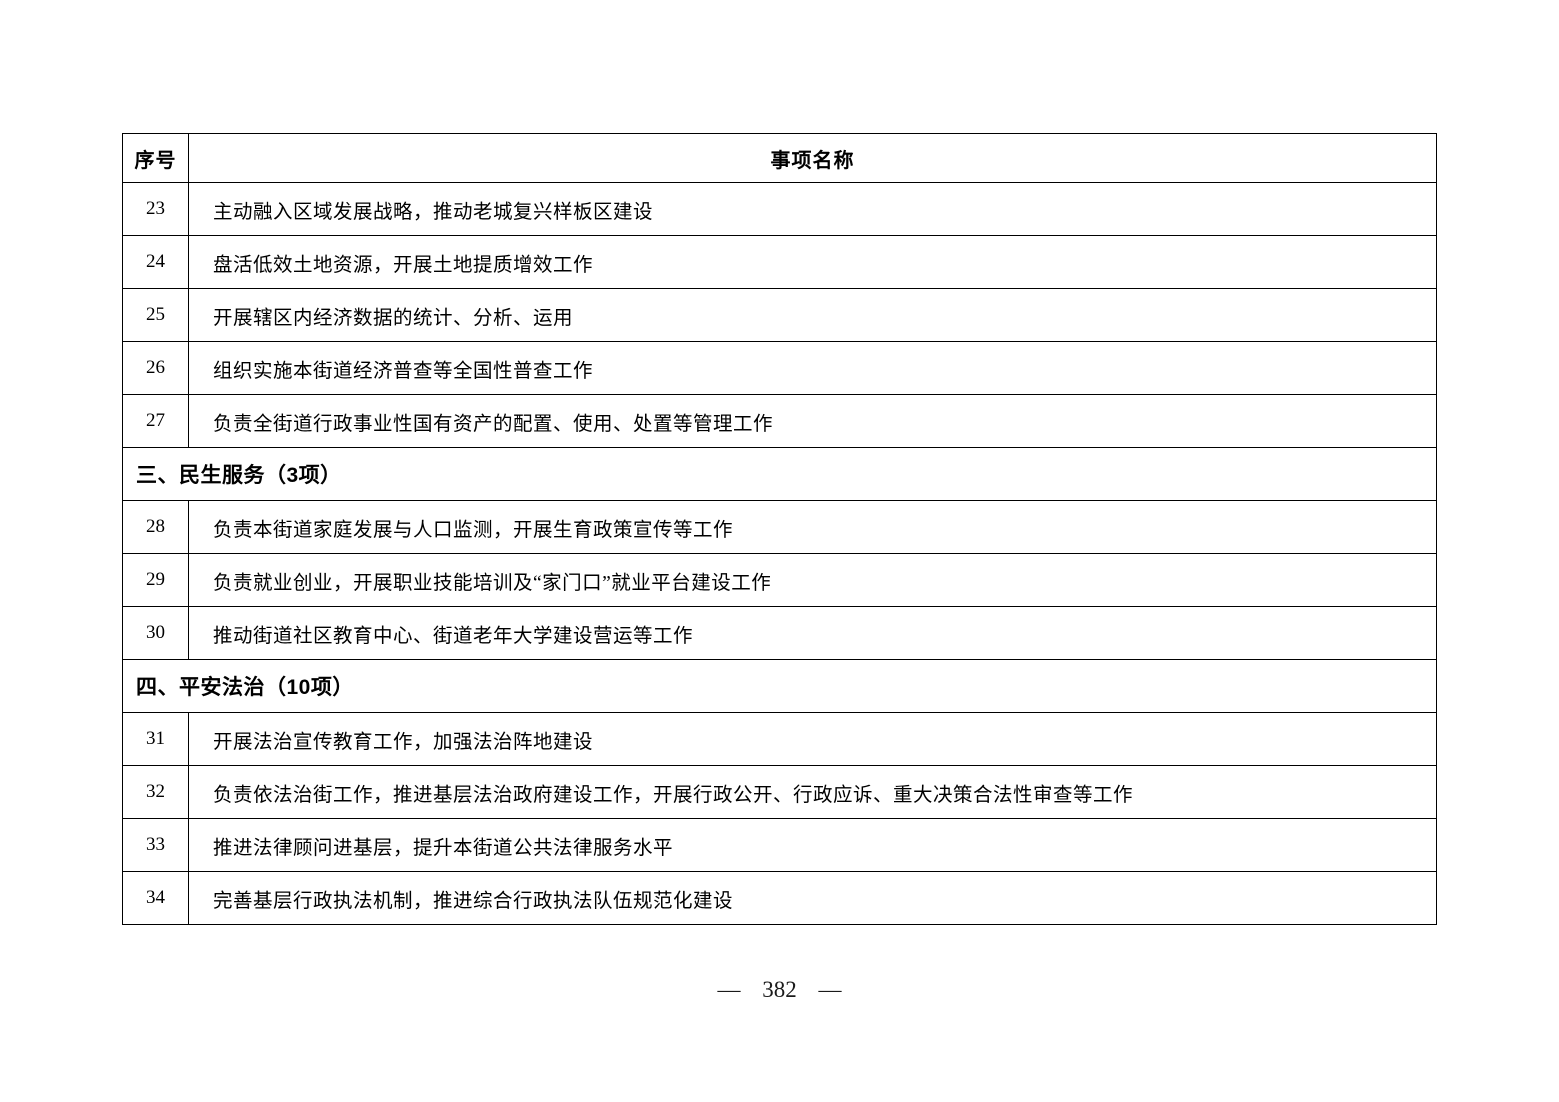 This screenshot has width=1559, height=1102. What do you see at coordinates (155, 580) in the screenshot?
I see `row-serial-number: 29` at bounding box center [155, 580].